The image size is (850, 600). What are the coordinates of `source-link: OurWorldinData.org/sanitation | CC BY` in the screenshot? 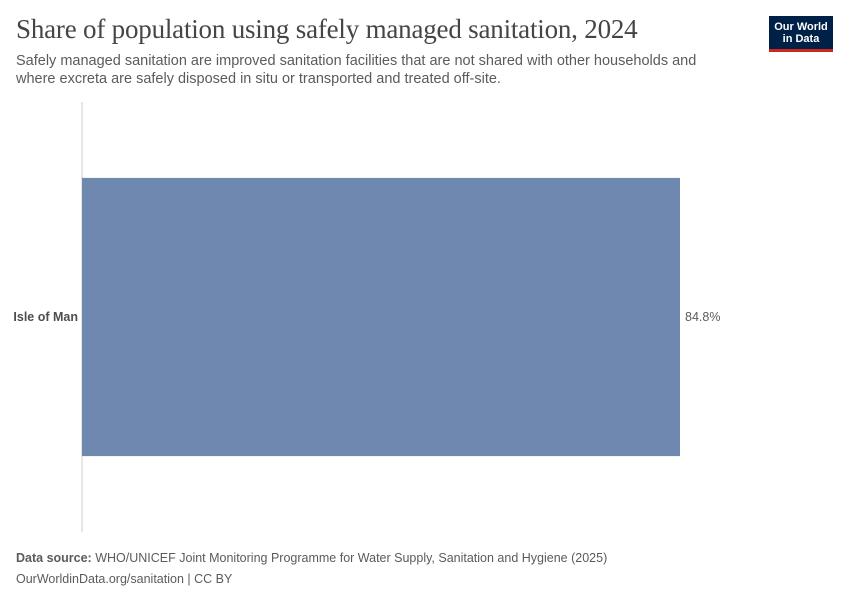 It's located at (124, 579).